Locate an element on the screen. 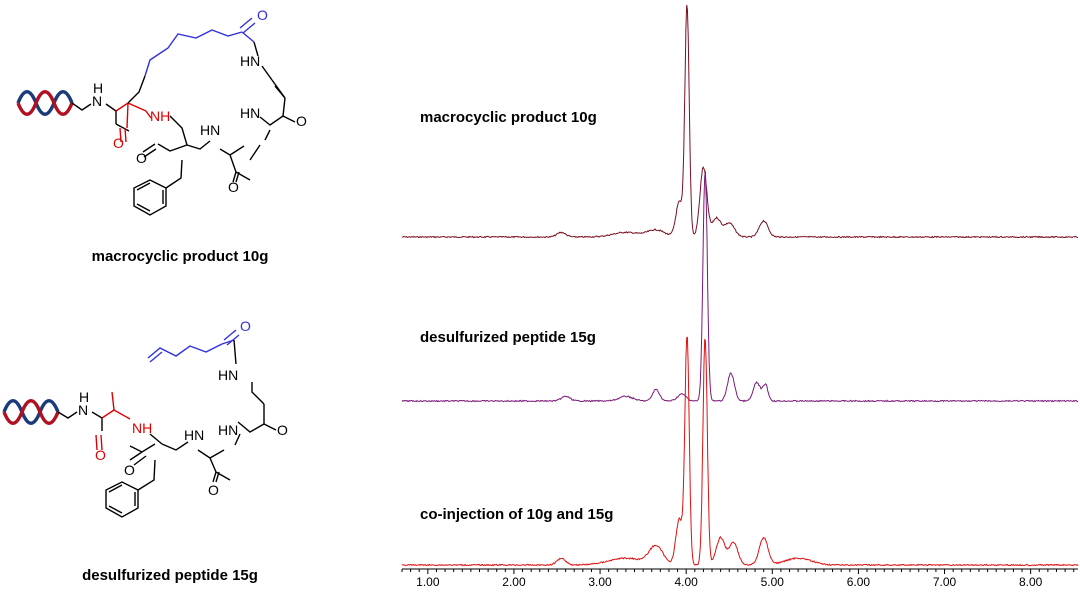 The height and width of the screenshot is (592, 1080). x-tick-label: 3.00 is located at coordinates (600, 582).